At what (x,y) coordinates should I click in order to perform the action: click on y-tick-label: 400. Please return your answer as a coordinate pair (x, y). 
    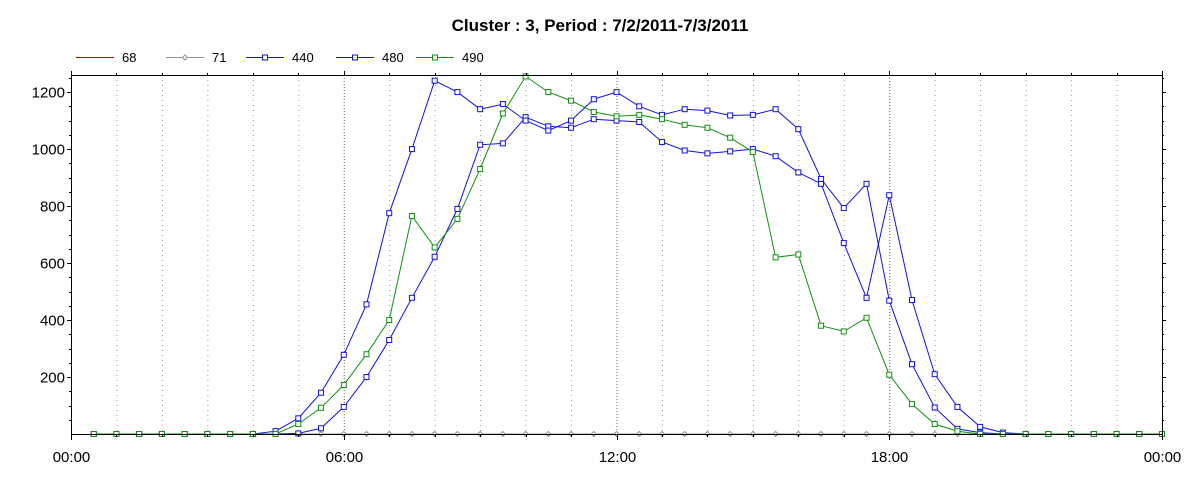
    Looking at the image, I should click on (52, 321).